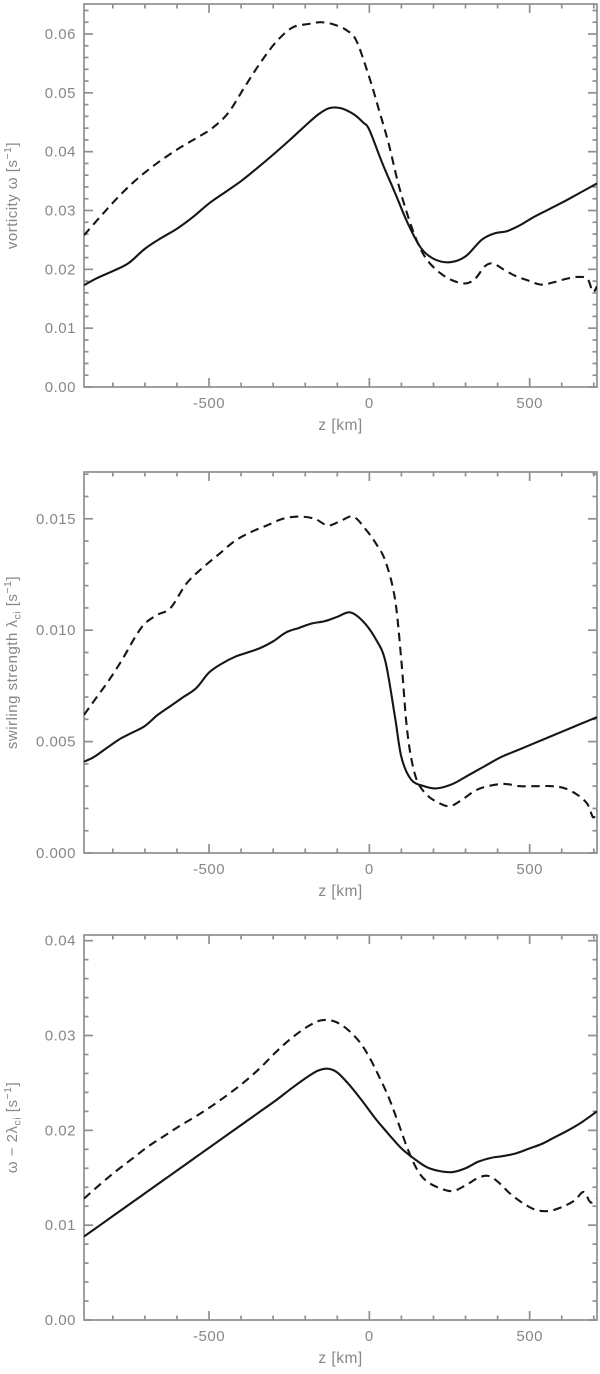 Image resolution: width=600 pixels, height=1374 pixels. Describe the element at coordinates (60, 93) in the screenshot. I see `y-tick-label: 0.05` at that location.